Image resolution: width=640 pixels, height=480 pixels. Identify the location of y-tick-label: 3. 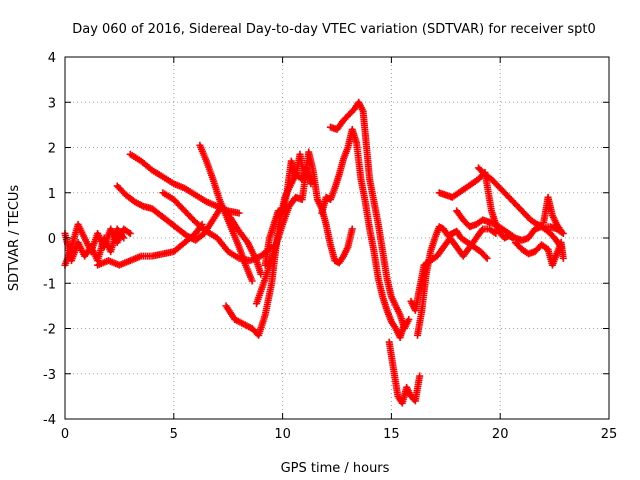
(52, 103).